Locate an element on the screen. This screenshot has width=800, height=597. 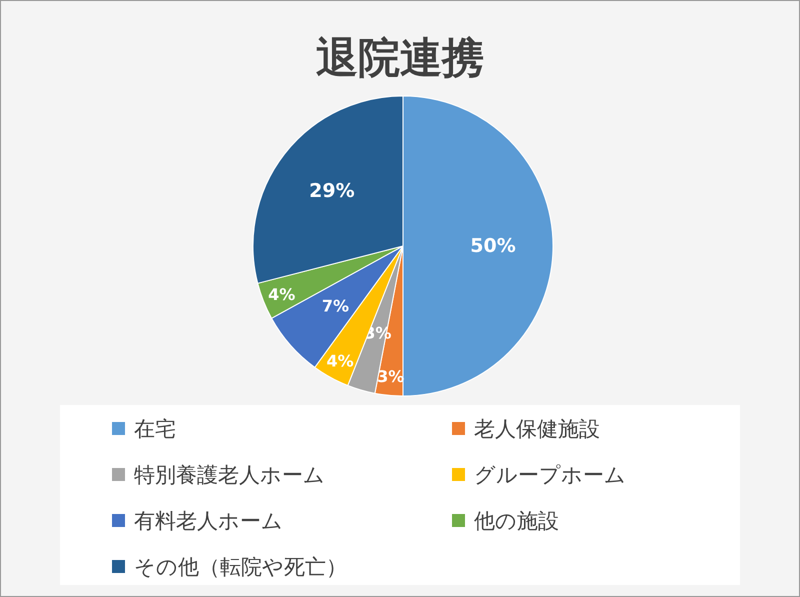
data-label: 50% is located at coordinates (493, 246).